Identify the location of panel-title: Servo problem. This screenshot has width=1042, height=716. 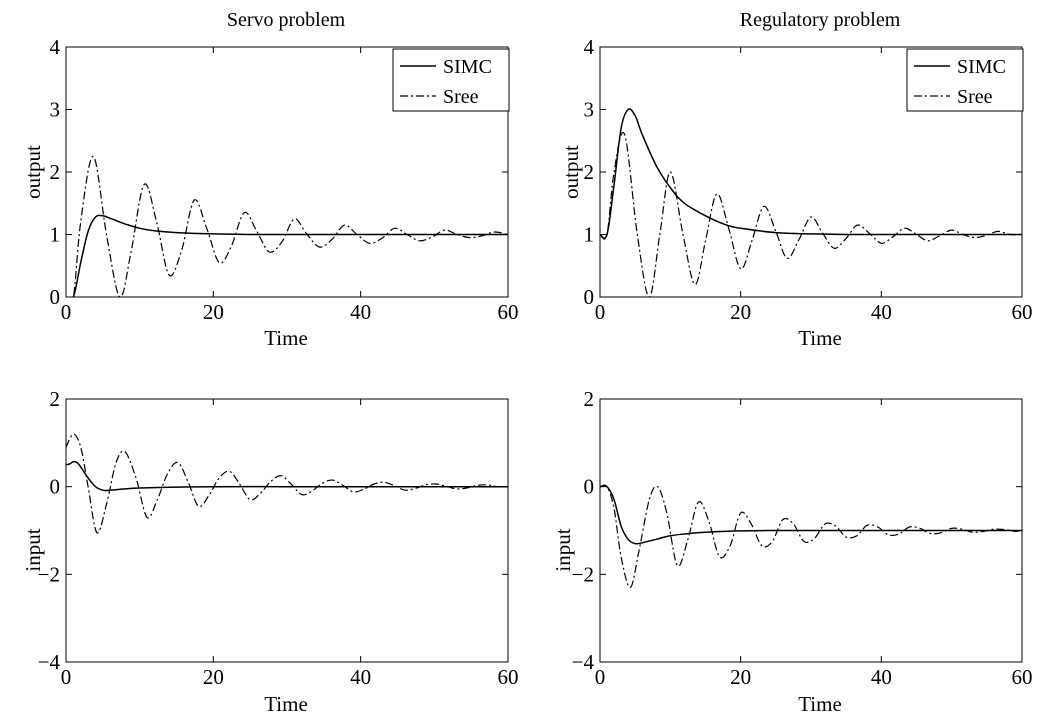
(286, 20).